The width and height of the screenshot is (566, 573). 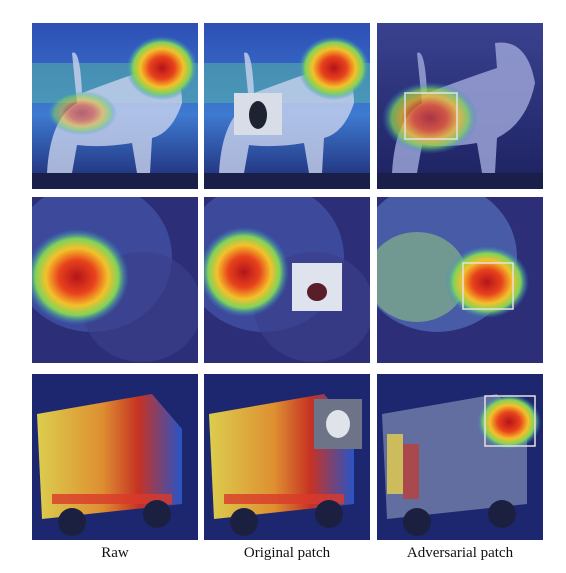 I want to click on heatmap-row1-original-patch, so click(x=287, y=106).